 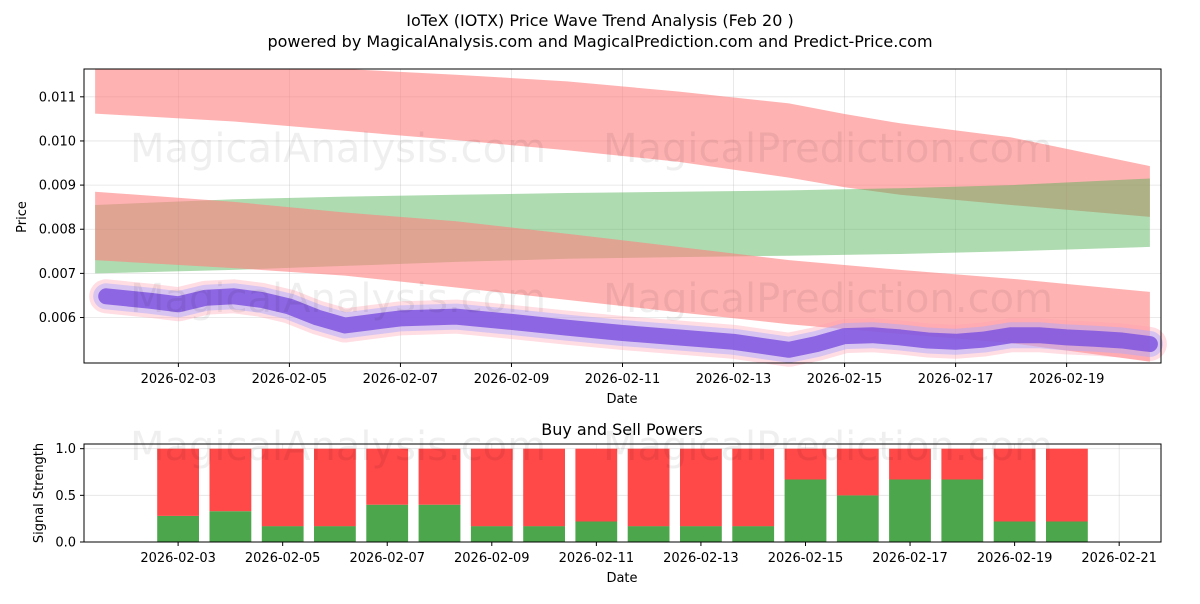 I want to click on watermark-analysis: MagicalAnalysis.com, so click(x=338, y=149).